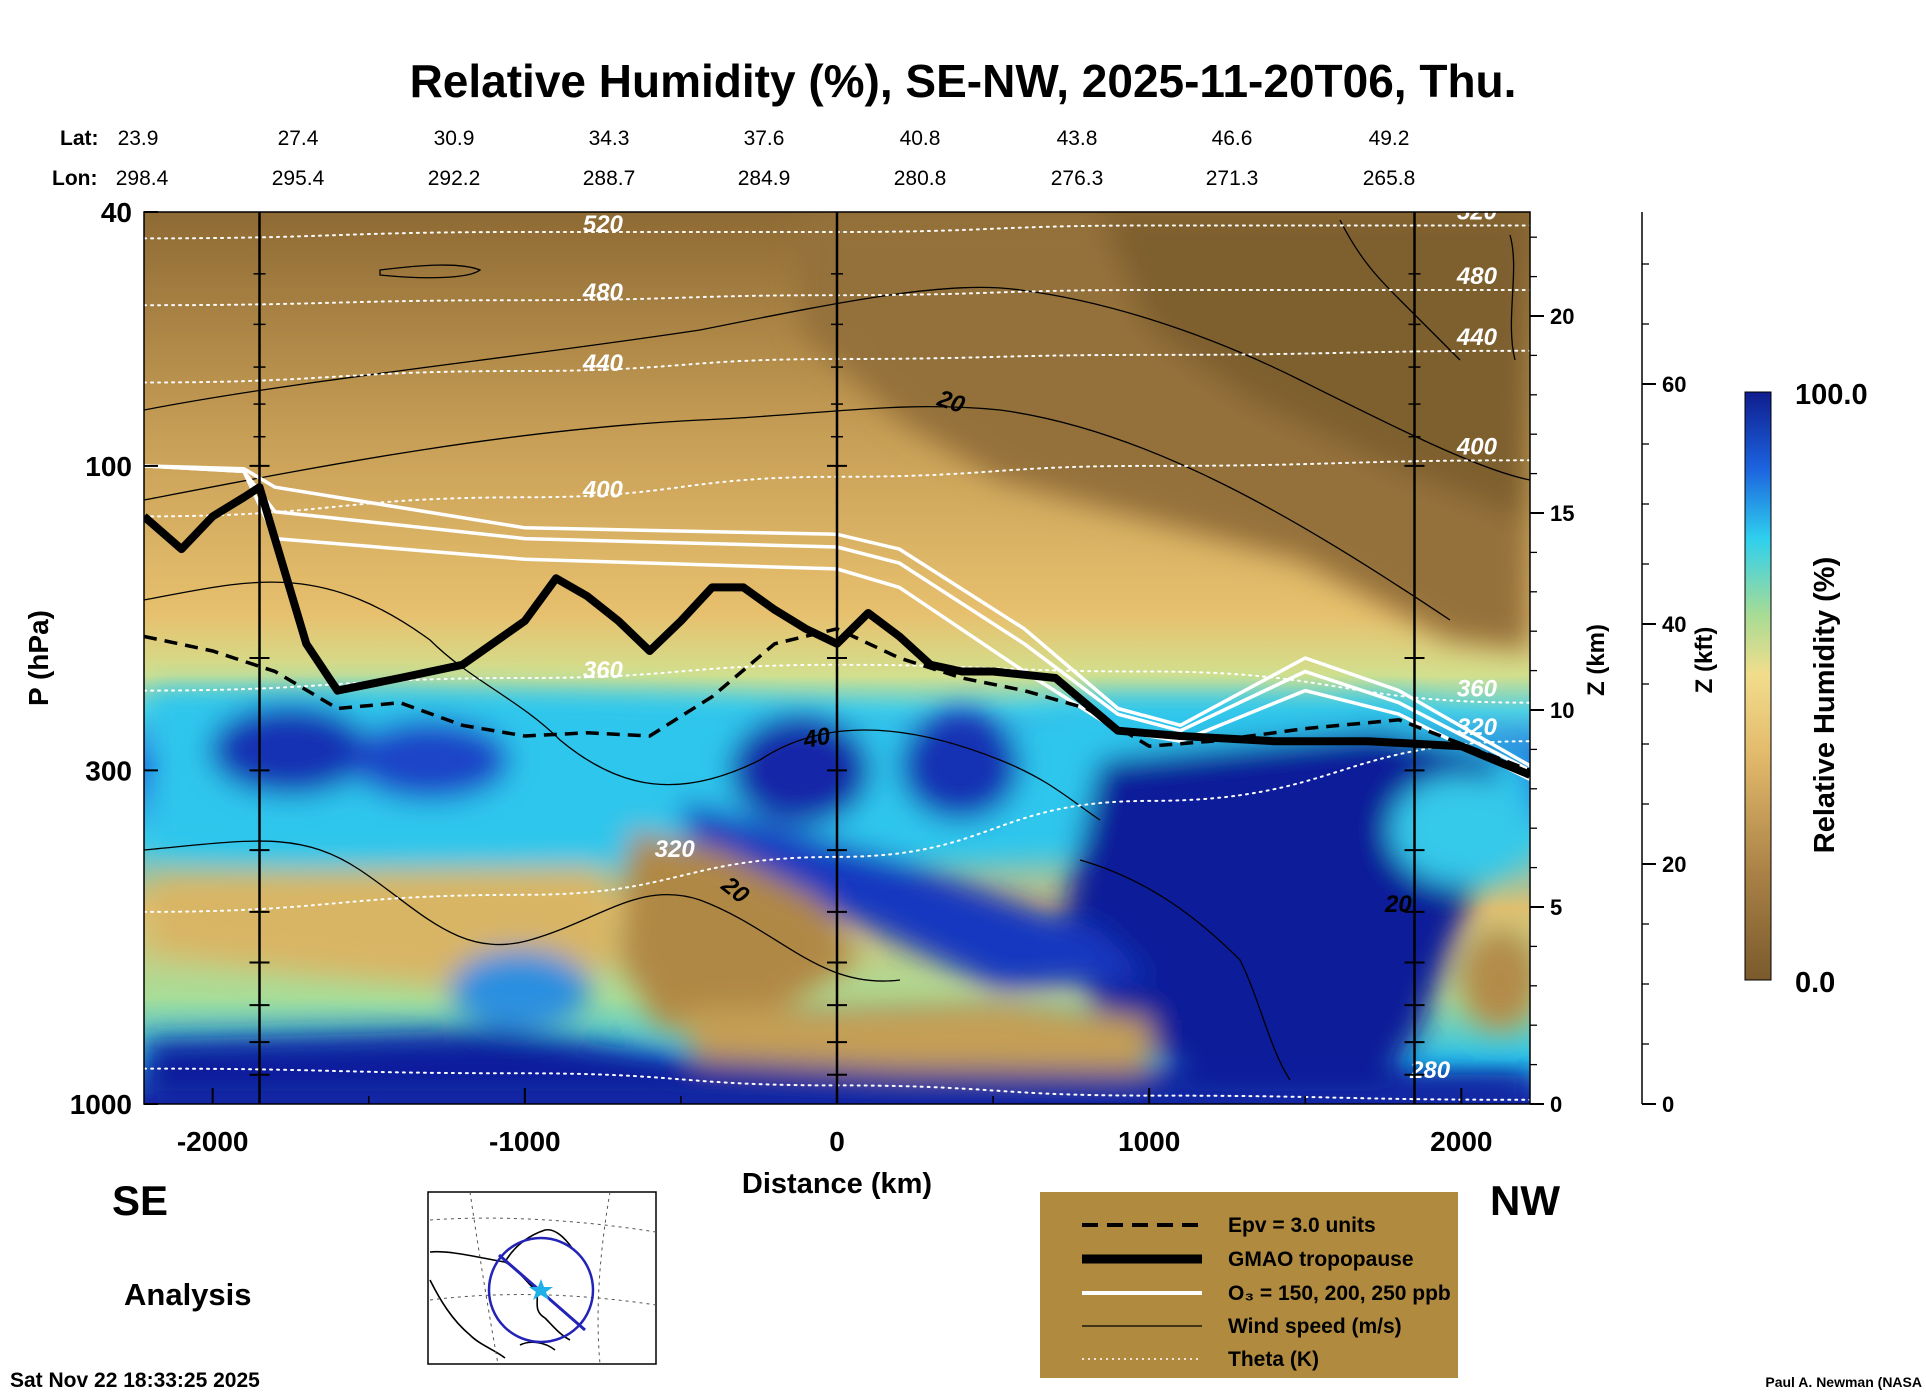 The height and width of the screenshot is (1394, 1926). What do you see at coordinates (1562, 710) in the screenshot?
I see `z-km-tick-label: 10` at bounding box center [1562, 710].